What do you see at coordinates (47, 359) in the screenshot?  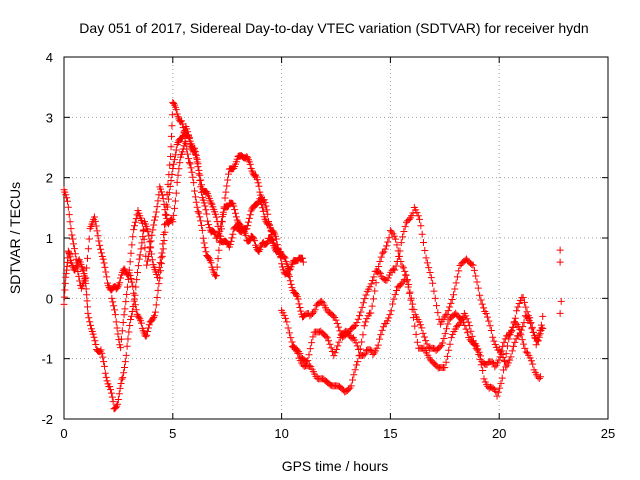 I see `y-tick-label: -1` at bounding box center [47, 359].